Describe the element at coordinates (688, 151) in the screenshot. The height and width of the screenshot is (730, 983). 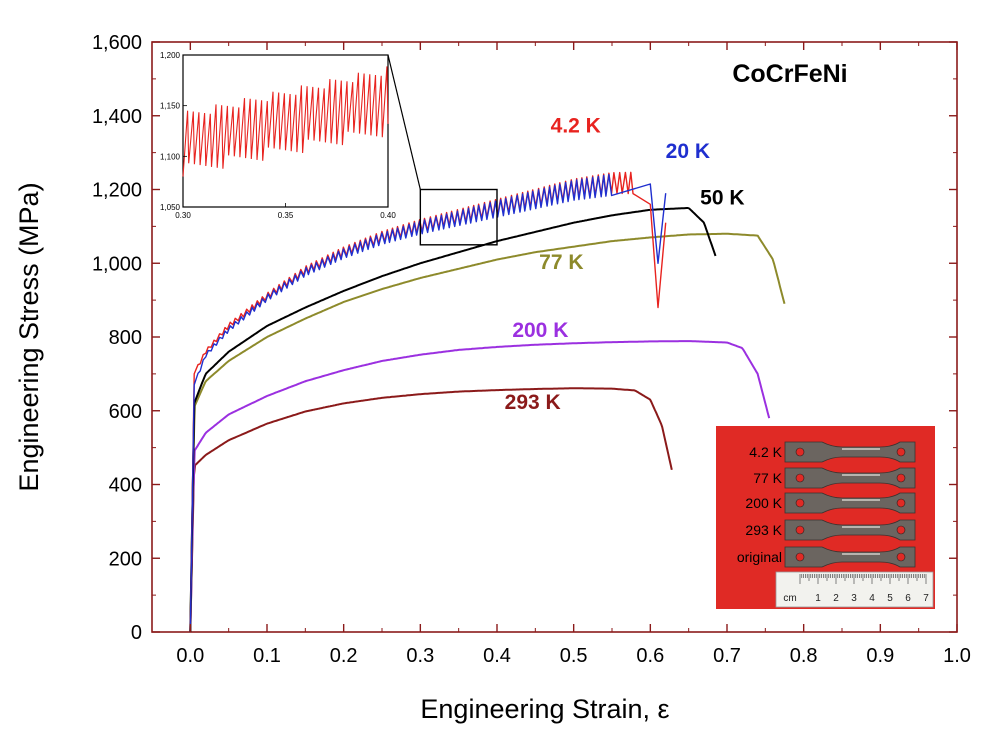
I see `series-label-20-K: 20 K` at that location.